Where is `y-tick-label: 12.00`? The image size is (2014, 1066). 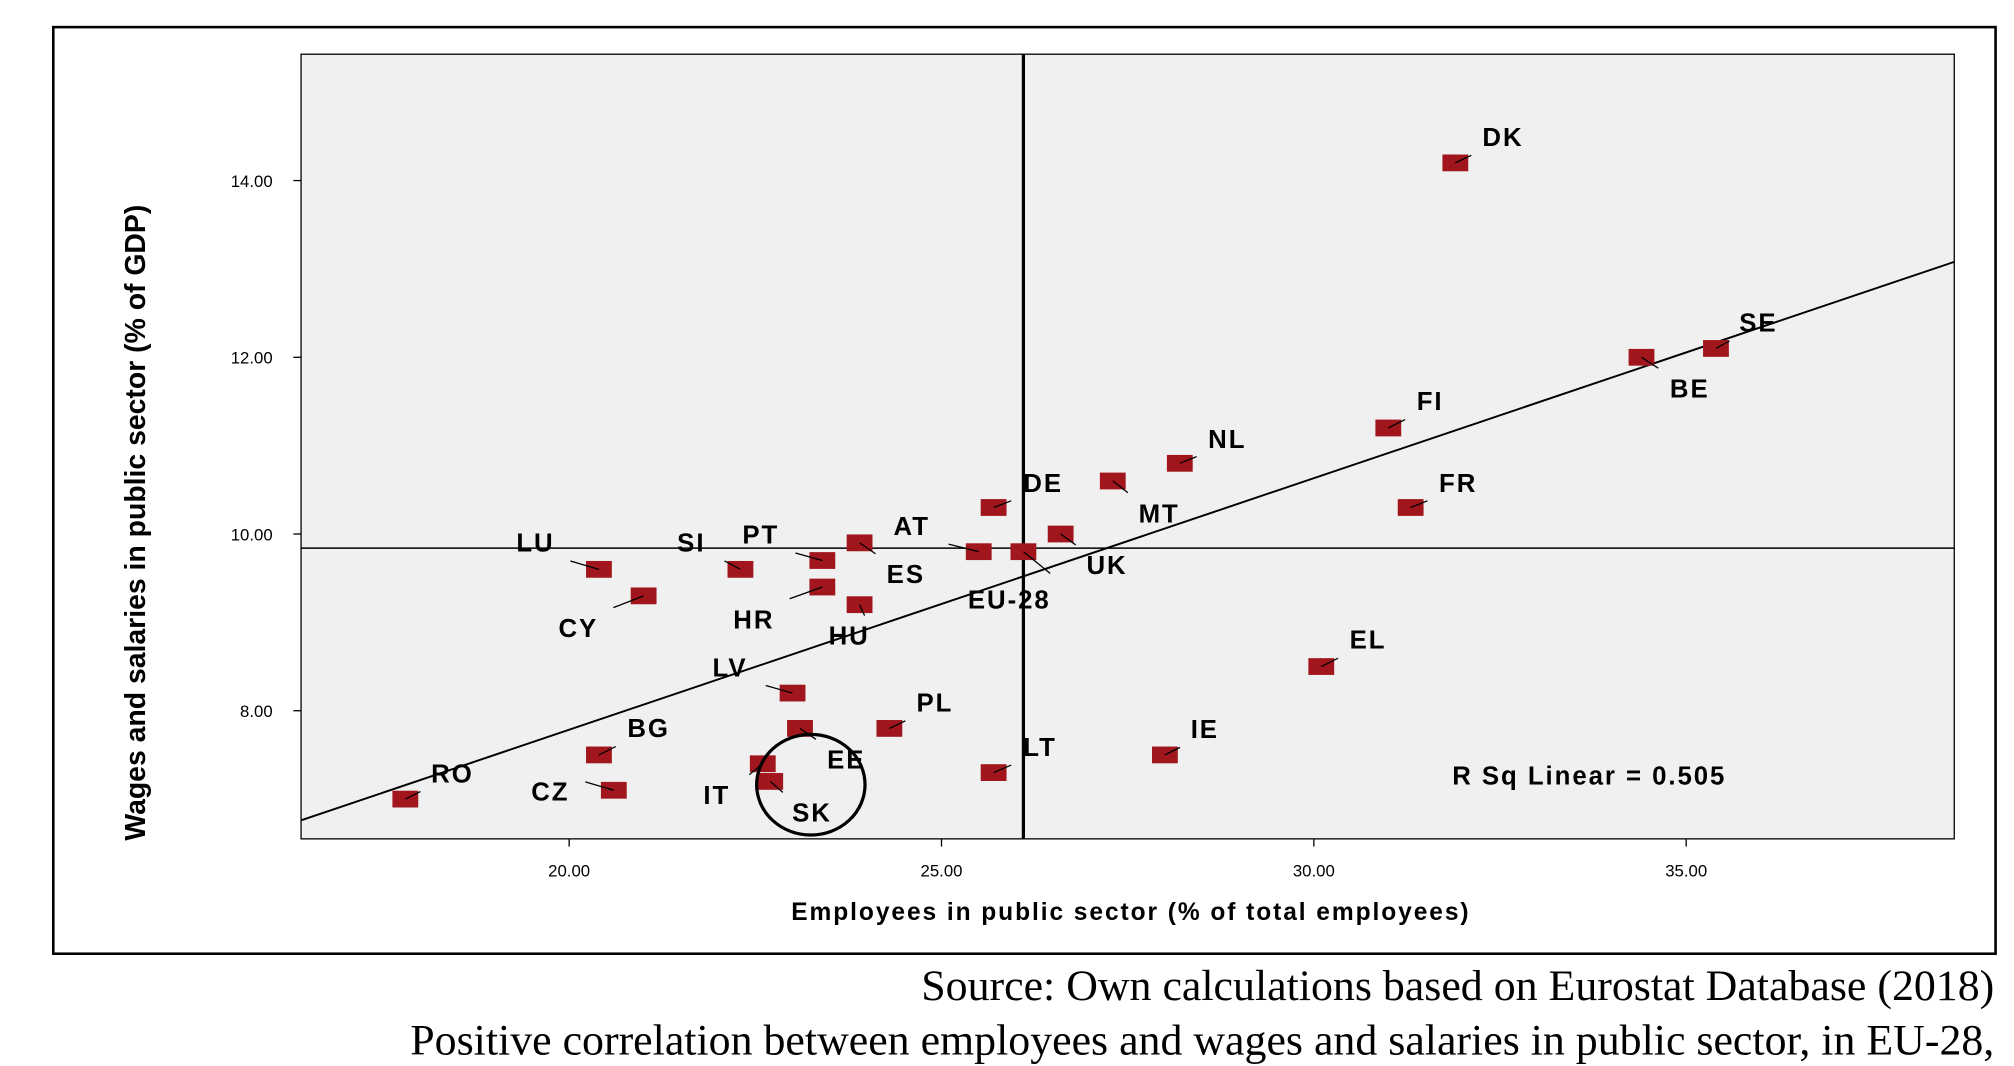 y-tick-label: 12.00 is located at coordinates (252, 358).